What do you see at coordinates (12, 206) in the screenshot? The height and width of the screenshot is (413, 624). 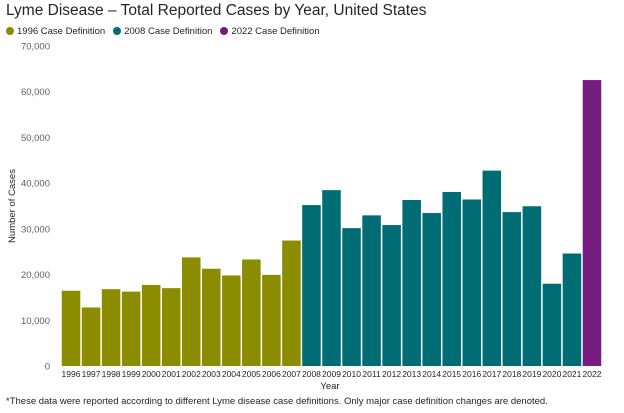 I see `y-axis-title: Number of Cases` at bounding box center [12, 206].